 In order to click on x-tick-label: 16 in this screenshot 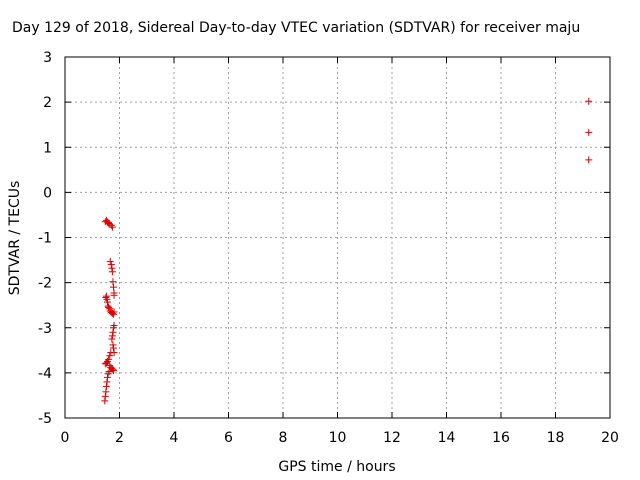, I will do `click(501, 438)`.